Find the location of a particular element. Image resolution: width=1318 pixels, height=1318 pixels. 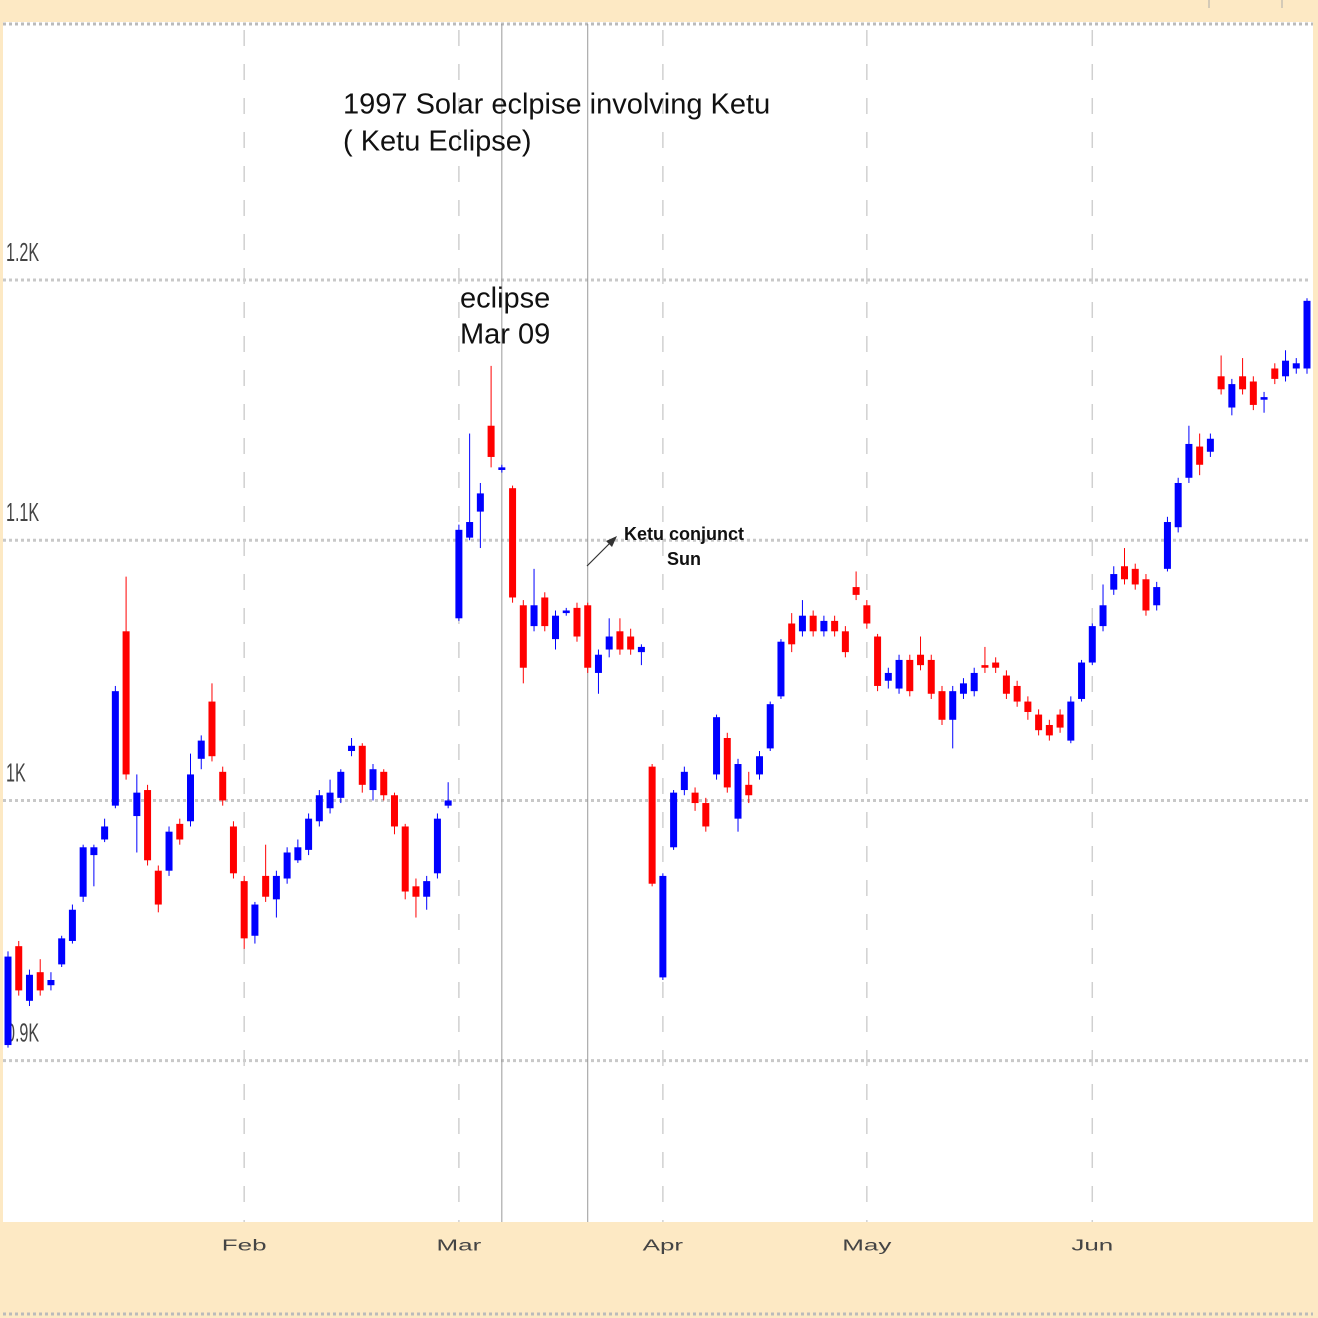

x-tick-label: Apr is located at coordinates (663, 1244).